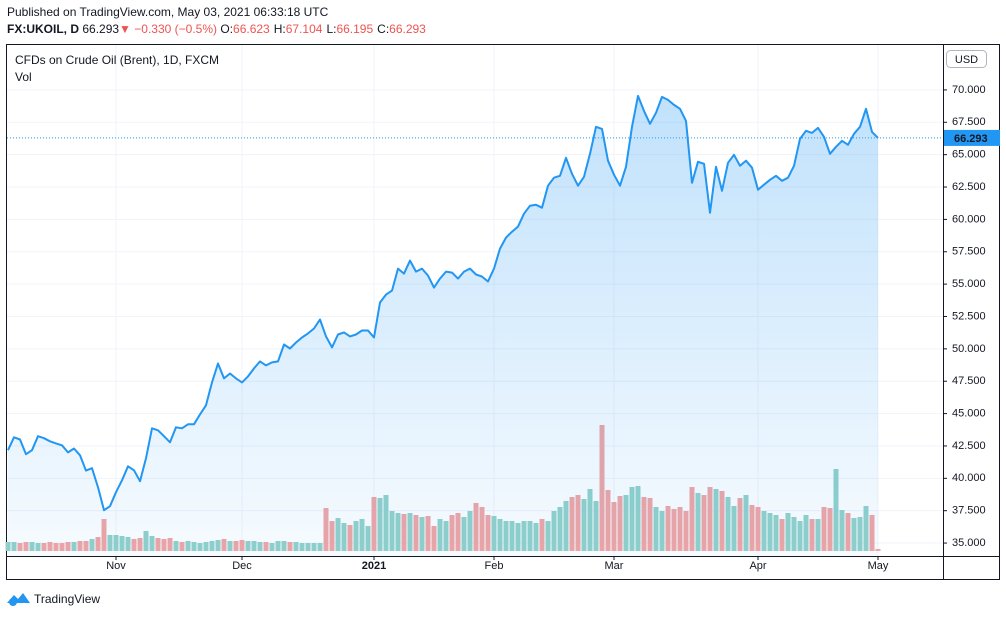  I want to click on last-price-tag, so click(972, 137).